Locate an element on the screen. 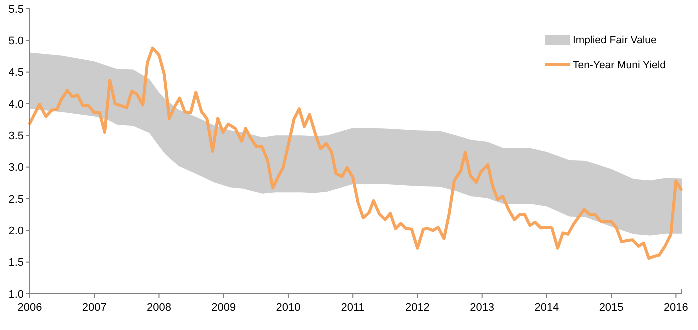 This screenshot has width=698, height=330. x-tick-label: 2007 is located at coordinates (94, 308).